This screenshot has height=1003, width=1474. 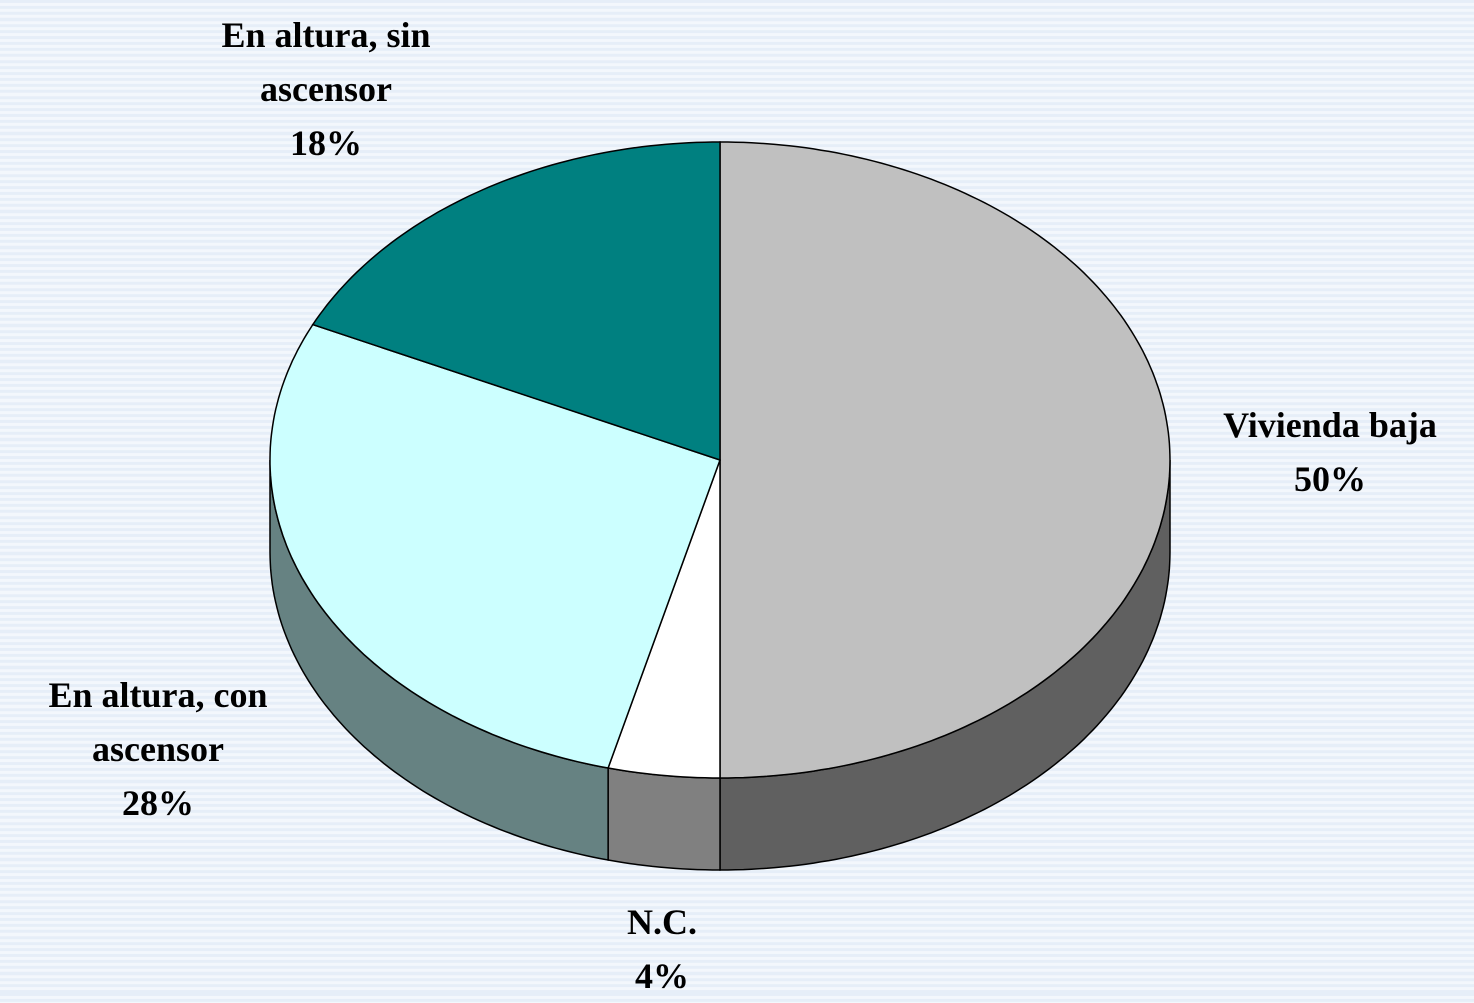 I want to click on value-label: 50%, so click(x=1330, y=479).